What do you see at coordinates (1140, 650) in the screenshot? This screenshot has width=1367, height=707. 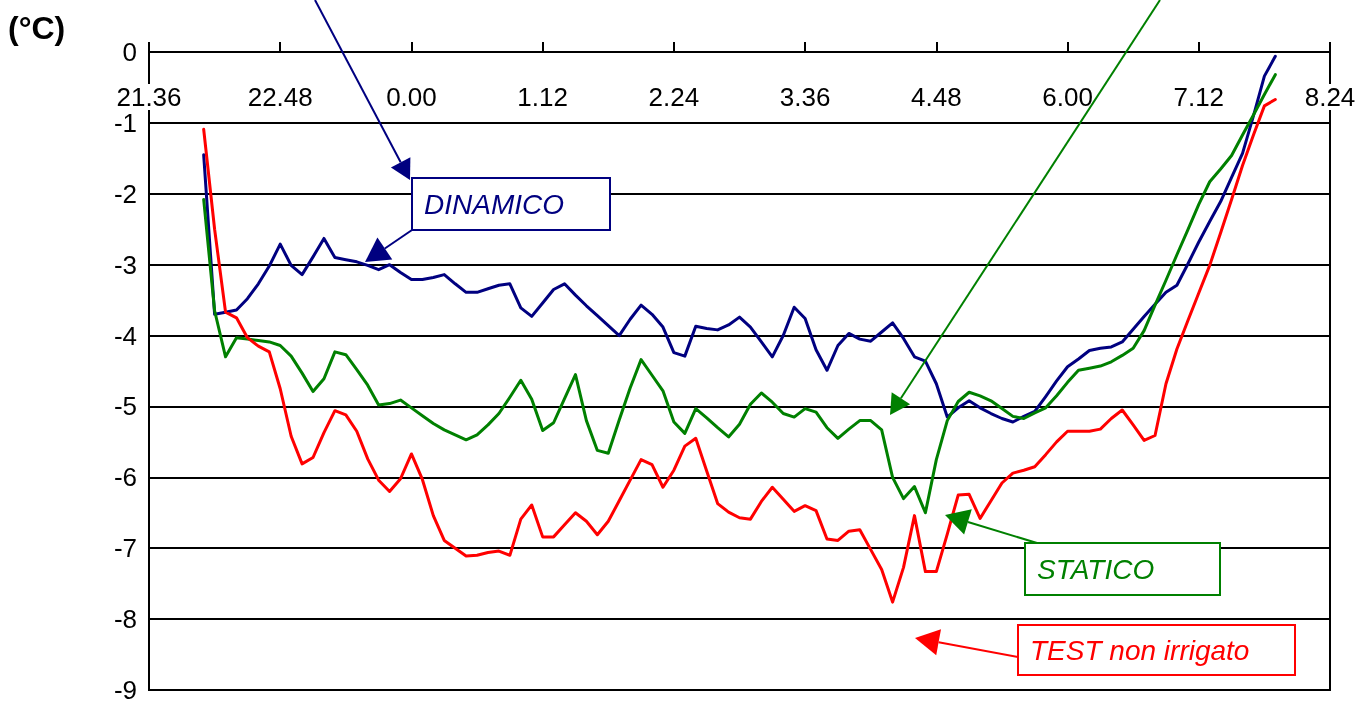 I see `annotation: TEST non irrigato` at bounding box center [1140, 650].